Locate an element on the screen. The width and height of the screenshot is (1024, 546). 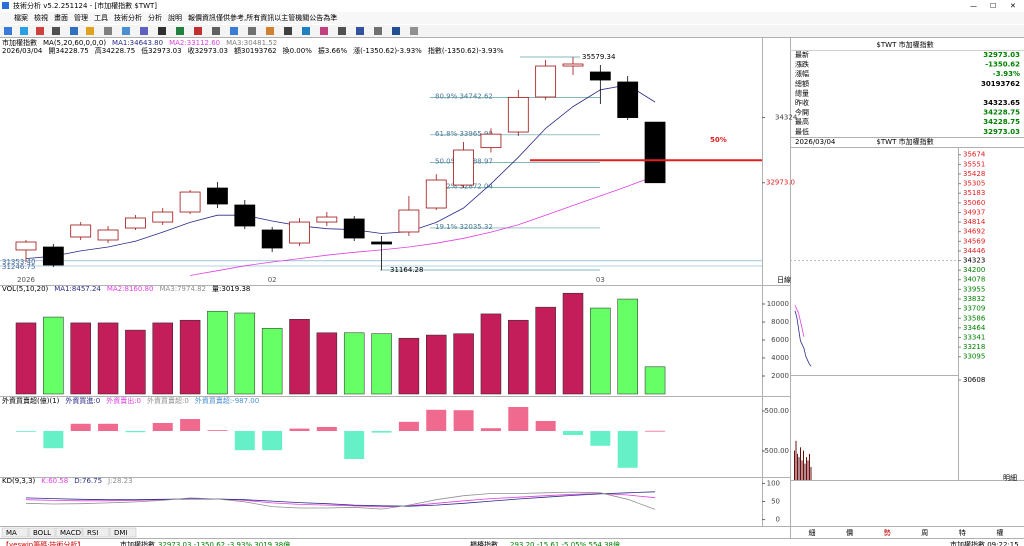
minimize: — is located at coordinates (973, 6).